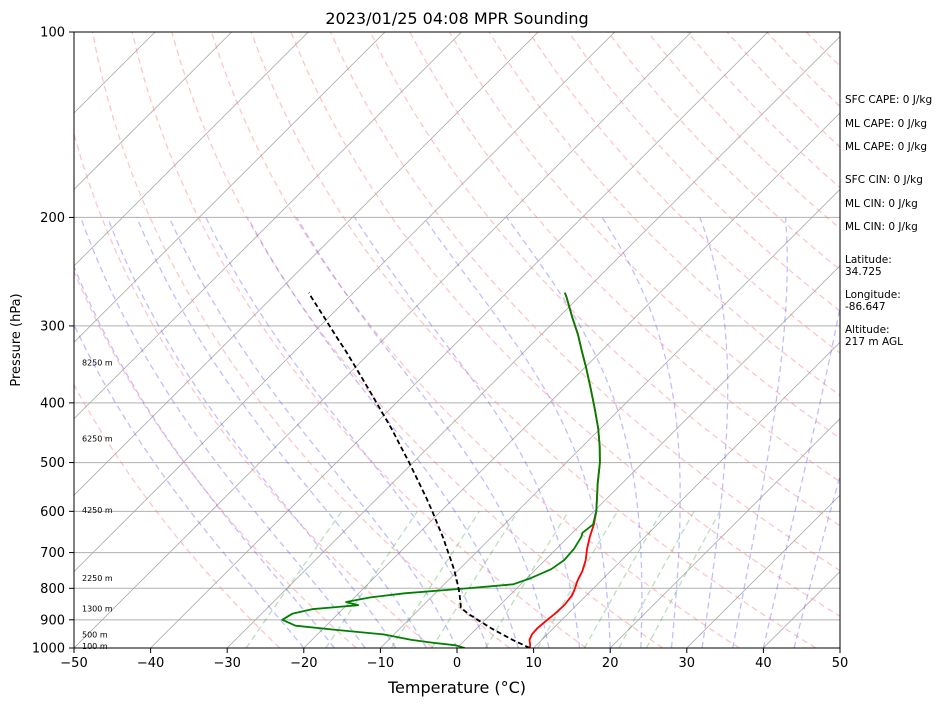  Describe the element at coordinates (865, 307) in the screenshot. I see `longitude-value: -86.647` at that location.